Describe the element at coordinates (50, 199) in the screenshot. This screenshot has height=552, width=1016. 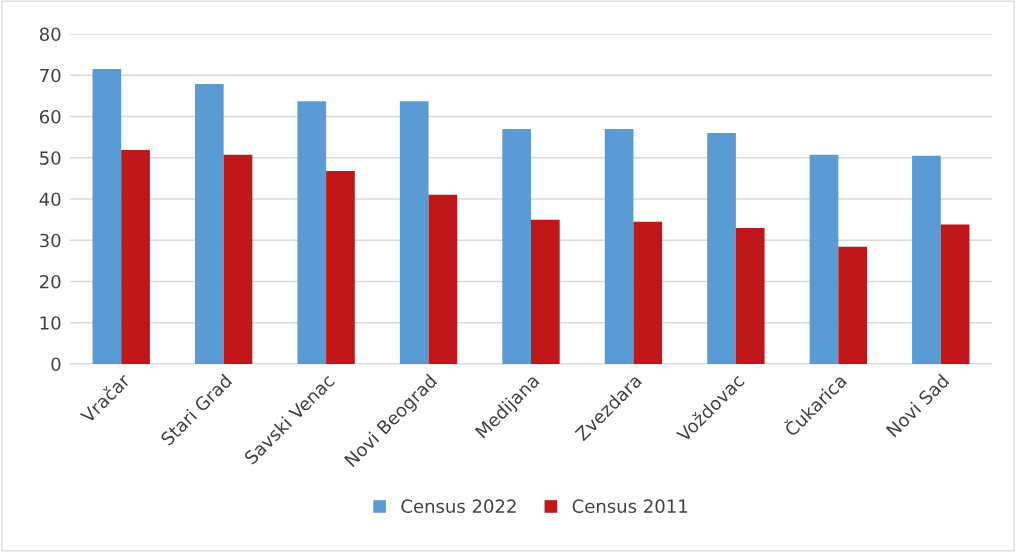
I see `y-tick-label: 40` at that location.